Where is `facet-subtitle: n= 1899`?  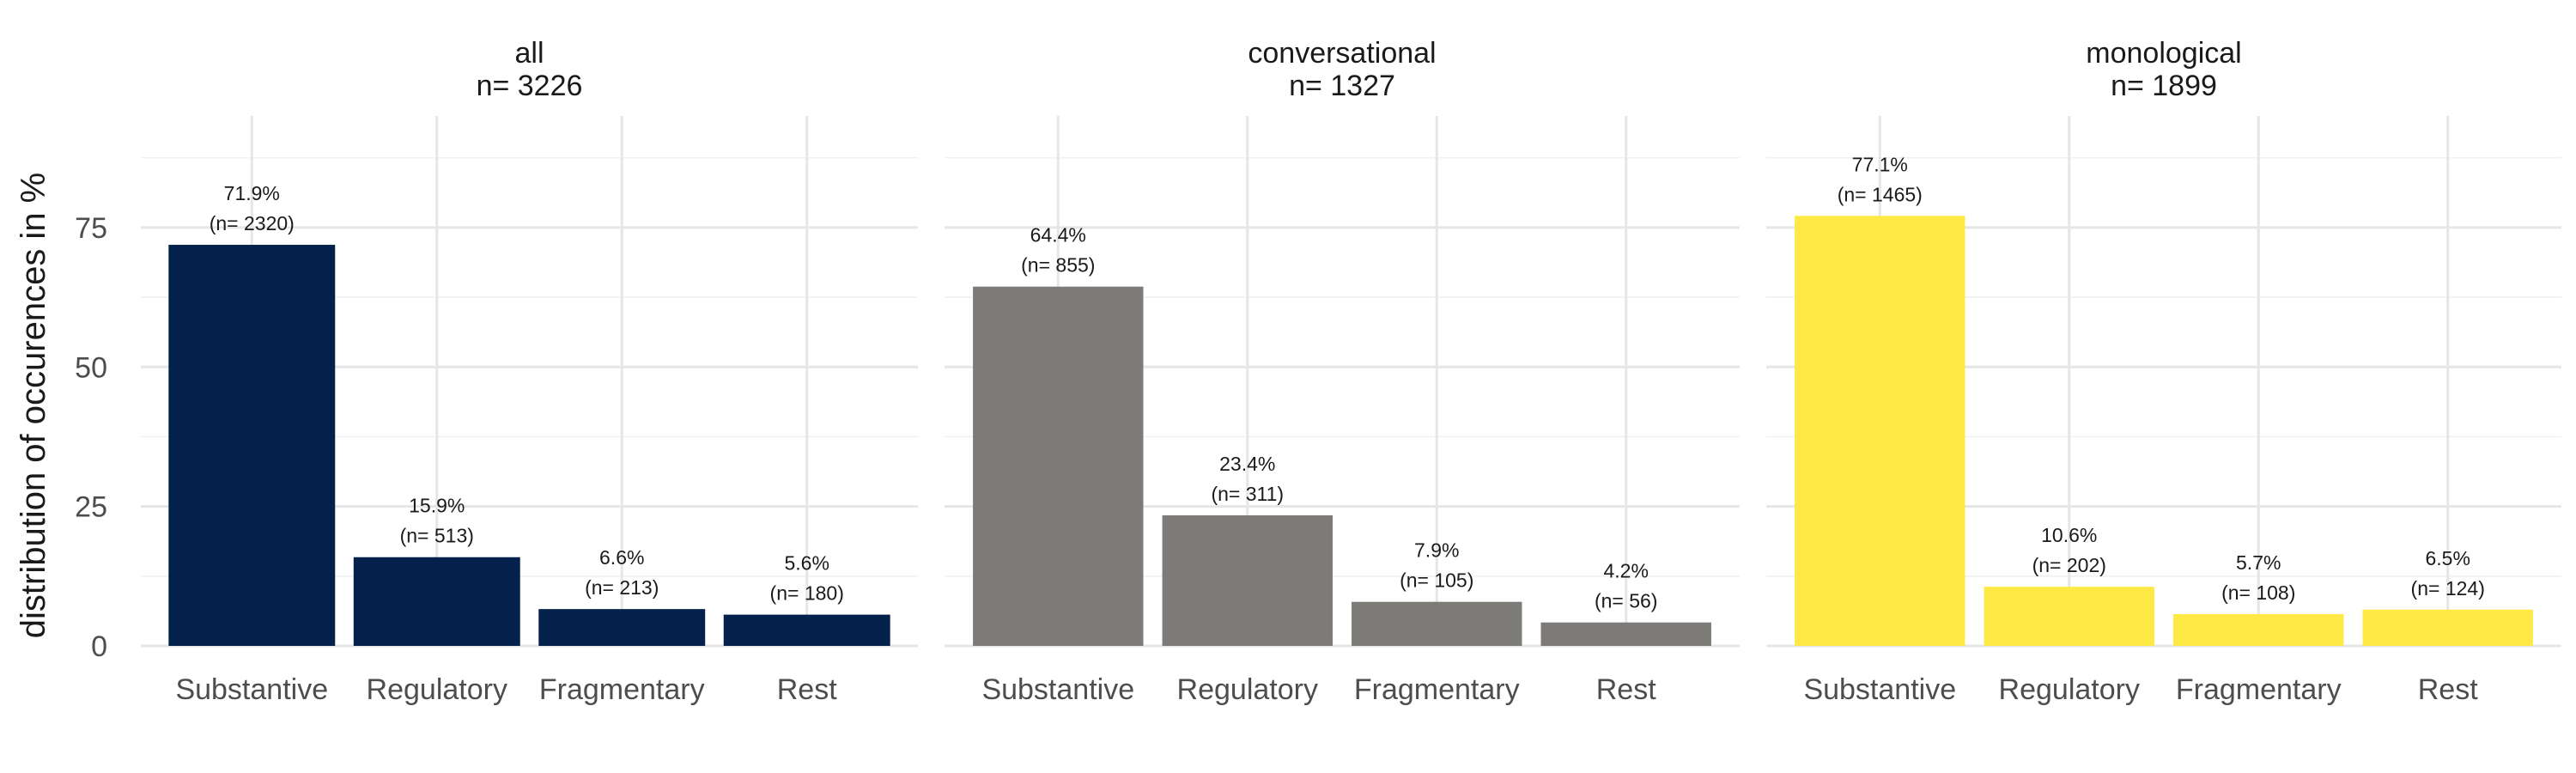 facet-subtitle: n= 1899 is located at coordinates (2164, 86).